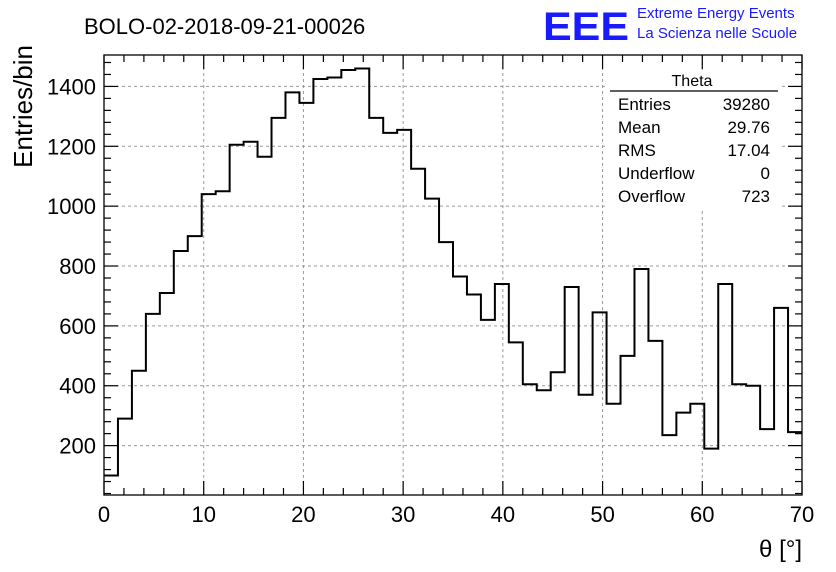 The width and height of the screenshot is (836, 572). What do you see at coordinates (717, 33) in the screenshot?
I see `brand-line-2: La Scienza nelle Scuole` at bounding box center [717, 33].